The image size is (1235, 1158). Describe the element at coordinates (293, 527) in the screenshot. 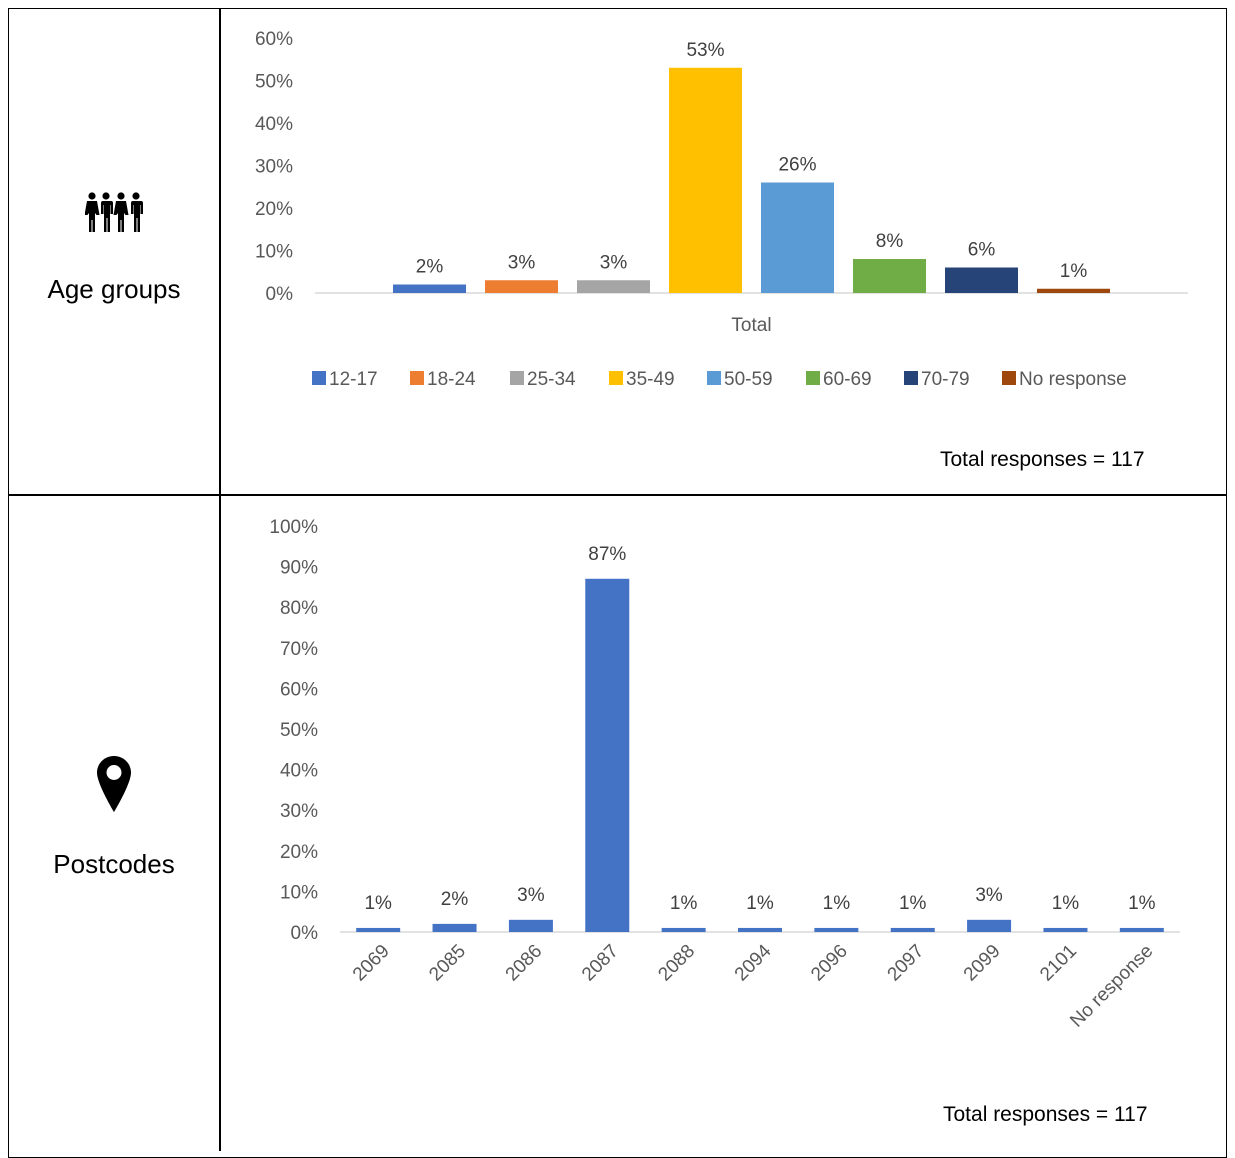

I see `y-tick-label: 100%` at that location.